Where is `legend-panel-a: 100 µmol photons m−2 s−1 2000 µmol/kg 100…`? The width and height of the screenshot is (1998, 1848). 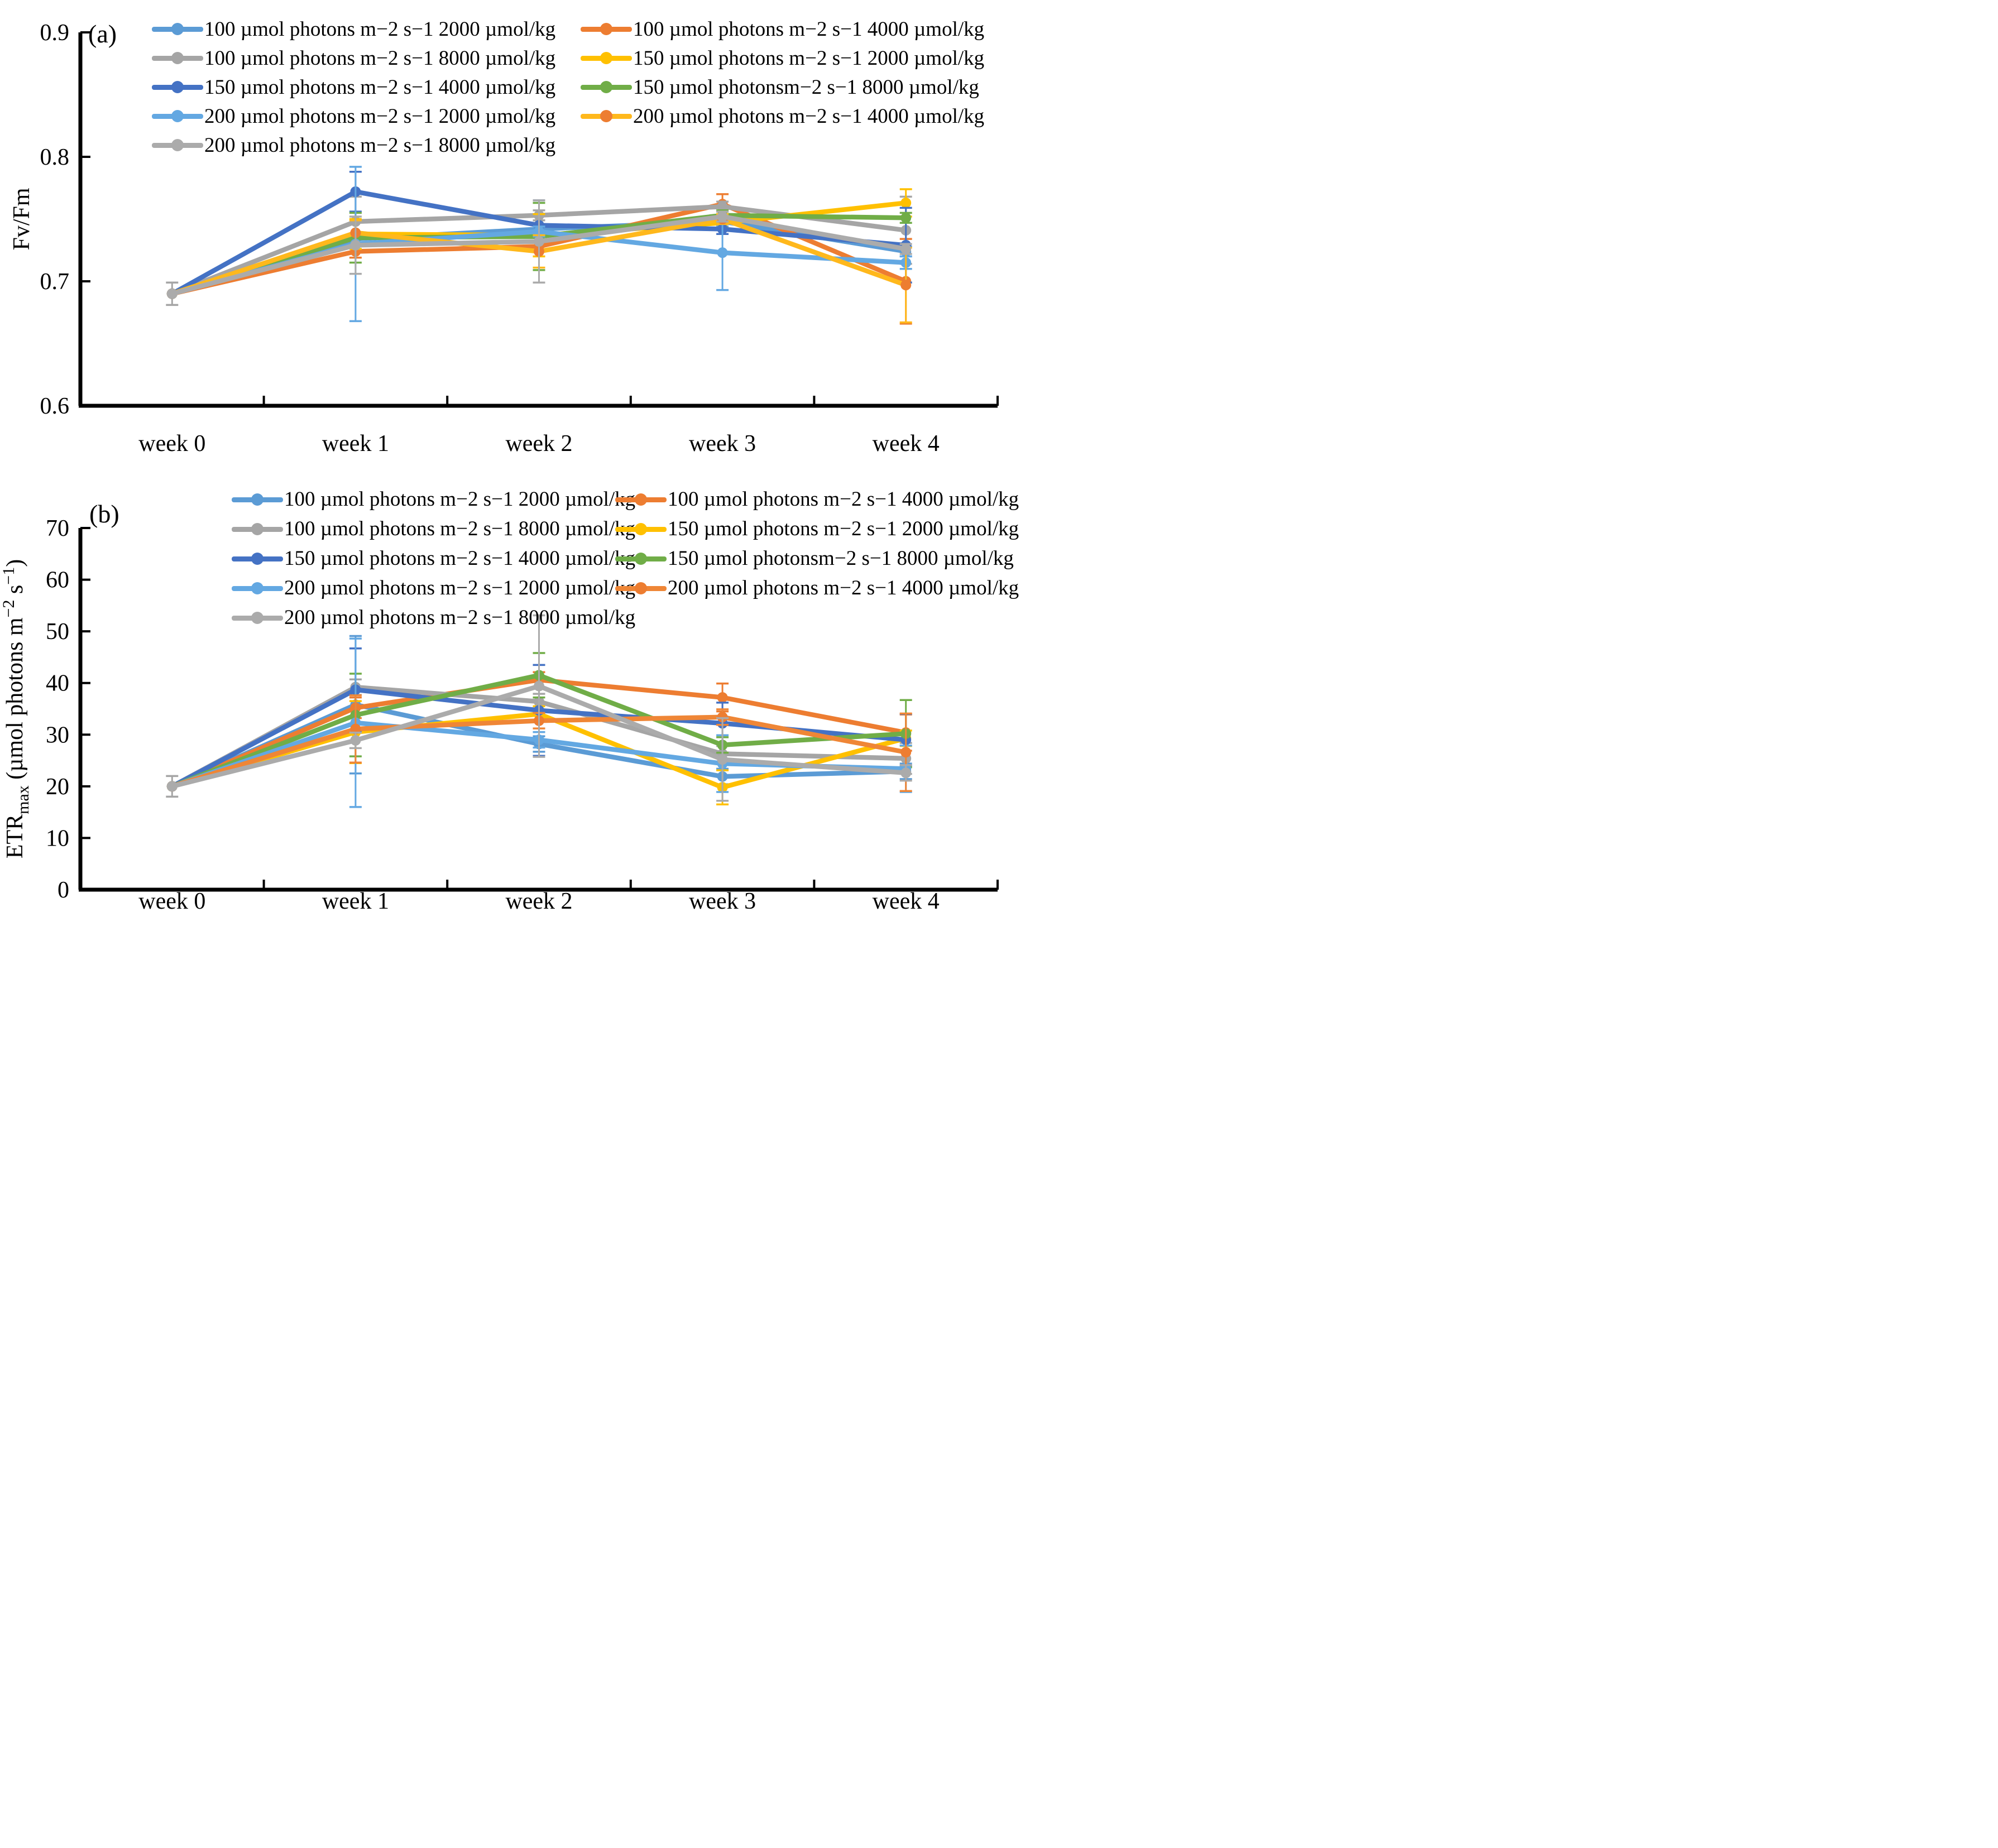 legend-panel-a: 100 µmol photons m−2 s−1 2000 µmol/kg 100… is located at coordinates (568, 87).